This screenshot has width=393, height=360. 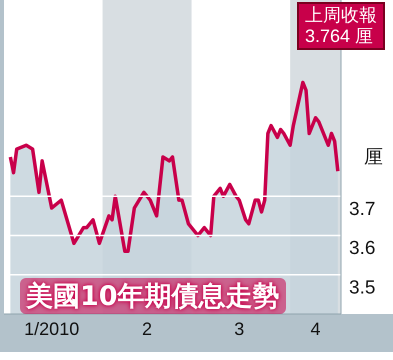 What do you see at coordinates (362, 209) in the screenshot?
I see `y-tick-label: 3.7` at bounding box center [362, 209].